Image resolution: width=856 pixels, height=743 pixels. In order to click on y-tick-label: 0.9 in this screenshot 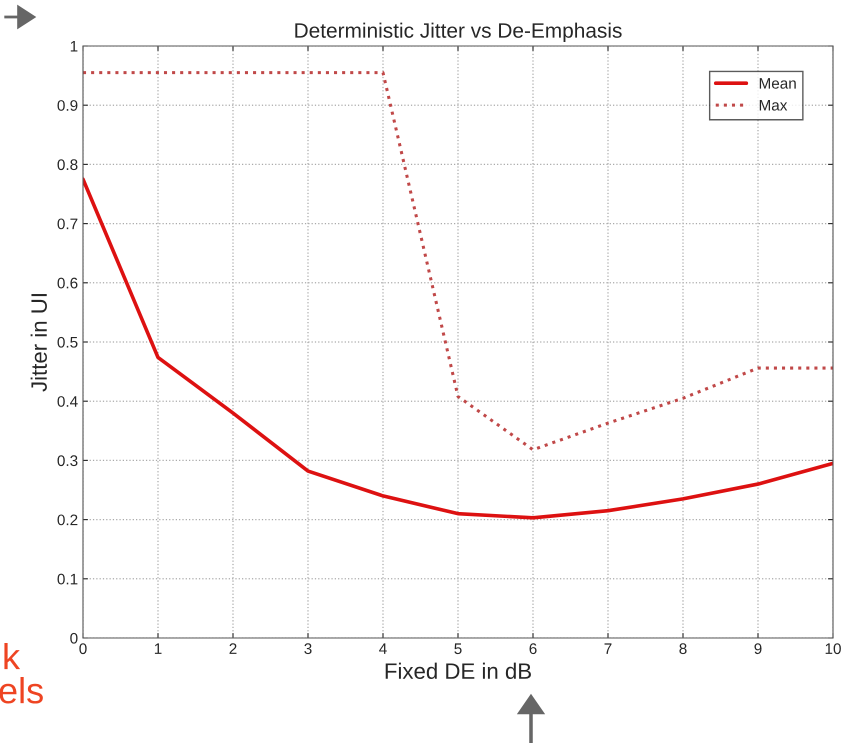, I will do `click(68, 105)`.